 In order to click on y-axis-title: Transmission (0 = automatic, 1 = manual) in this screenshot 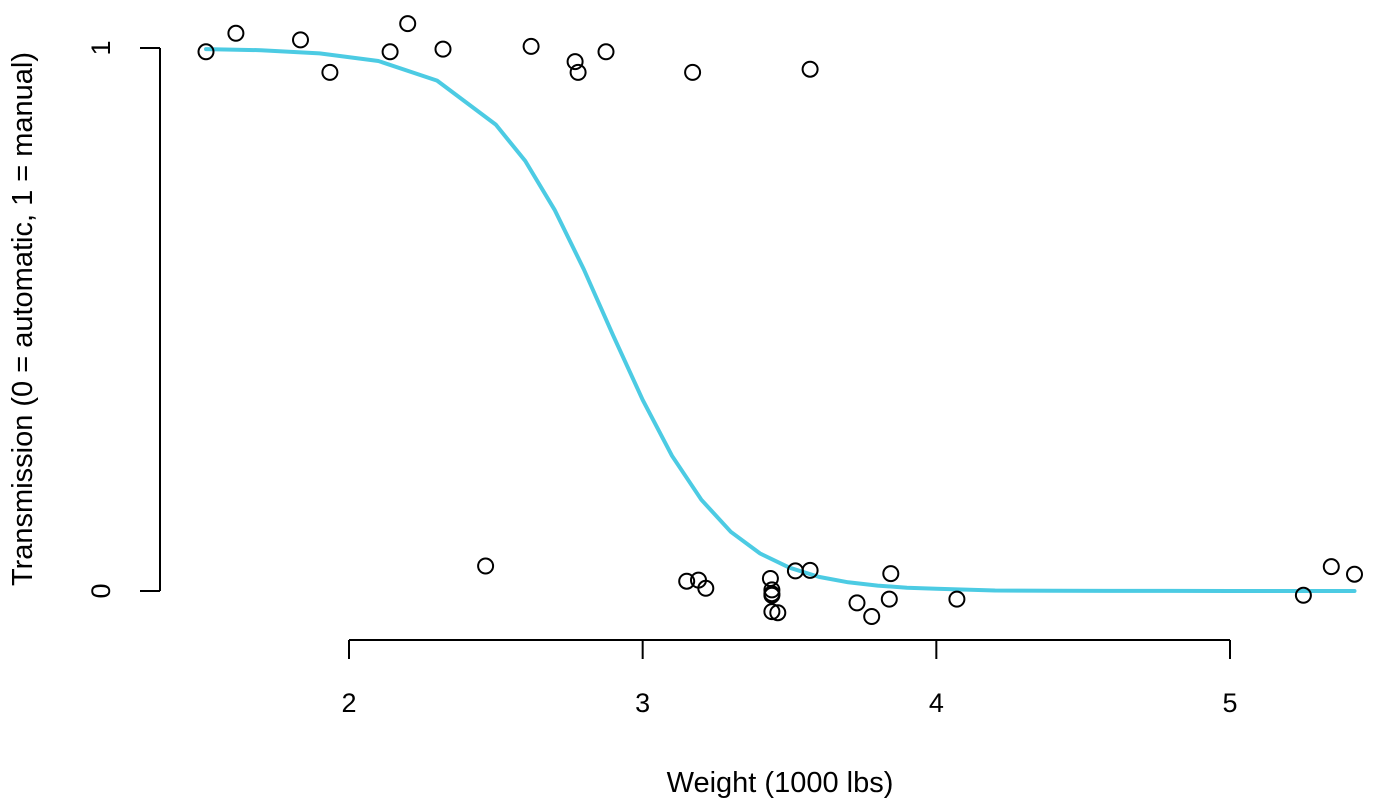, I will do `click(23, 319)`.